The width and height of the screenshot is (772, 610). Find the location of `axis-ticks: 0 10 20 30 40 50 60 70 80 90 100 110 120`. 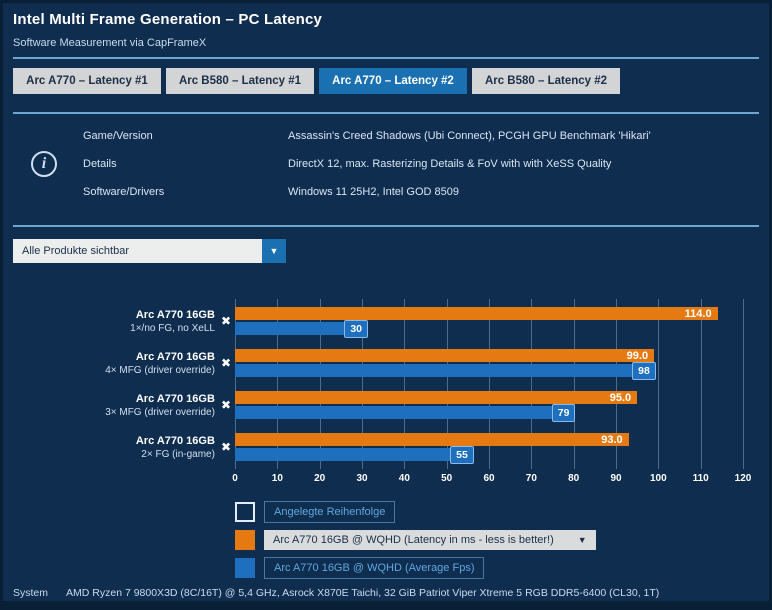

axis-ticks: 0 10 20 30 40 50 60 70 80 90 100 110 120 is located at coordinates (491, 479).